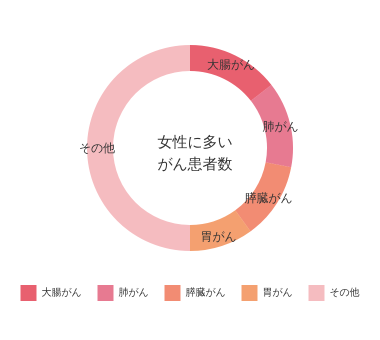 The width and height of the screenshot is (380, 340). Describe the element at coordinates (277, 293) in the screenshot. I see `legend-label: 胃がん` at that location.